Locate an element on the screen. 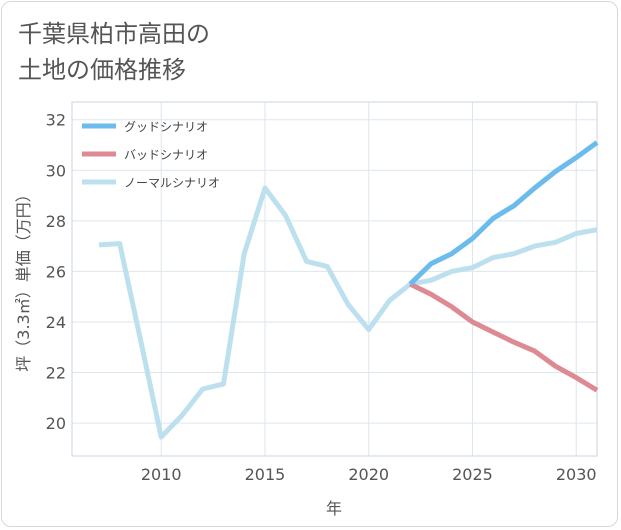 This screenshot has width=621, height=530. x-tick-label: 2010 is located at coordinates (161, 474).